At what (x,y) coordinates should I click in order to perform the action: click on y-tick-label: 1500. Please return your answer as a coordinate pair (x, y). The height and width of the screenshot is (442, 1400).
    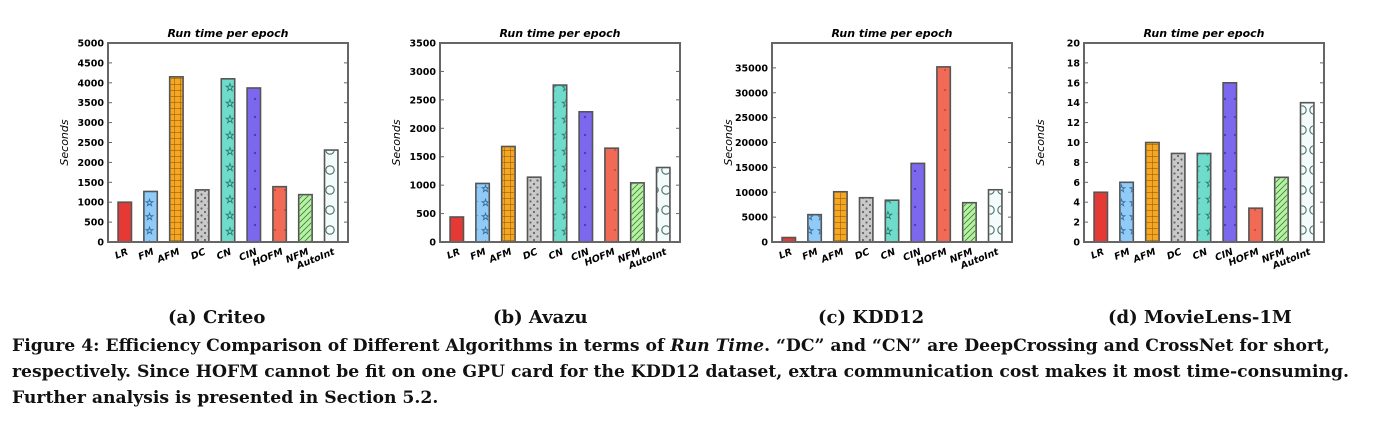
    Looking at the image, I should click on (91, 183).